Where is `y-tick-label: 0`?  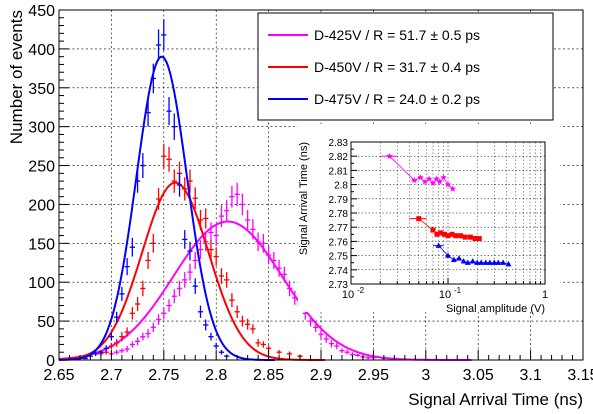
y-tick-label: 0 is located at coordinates (50, 361).